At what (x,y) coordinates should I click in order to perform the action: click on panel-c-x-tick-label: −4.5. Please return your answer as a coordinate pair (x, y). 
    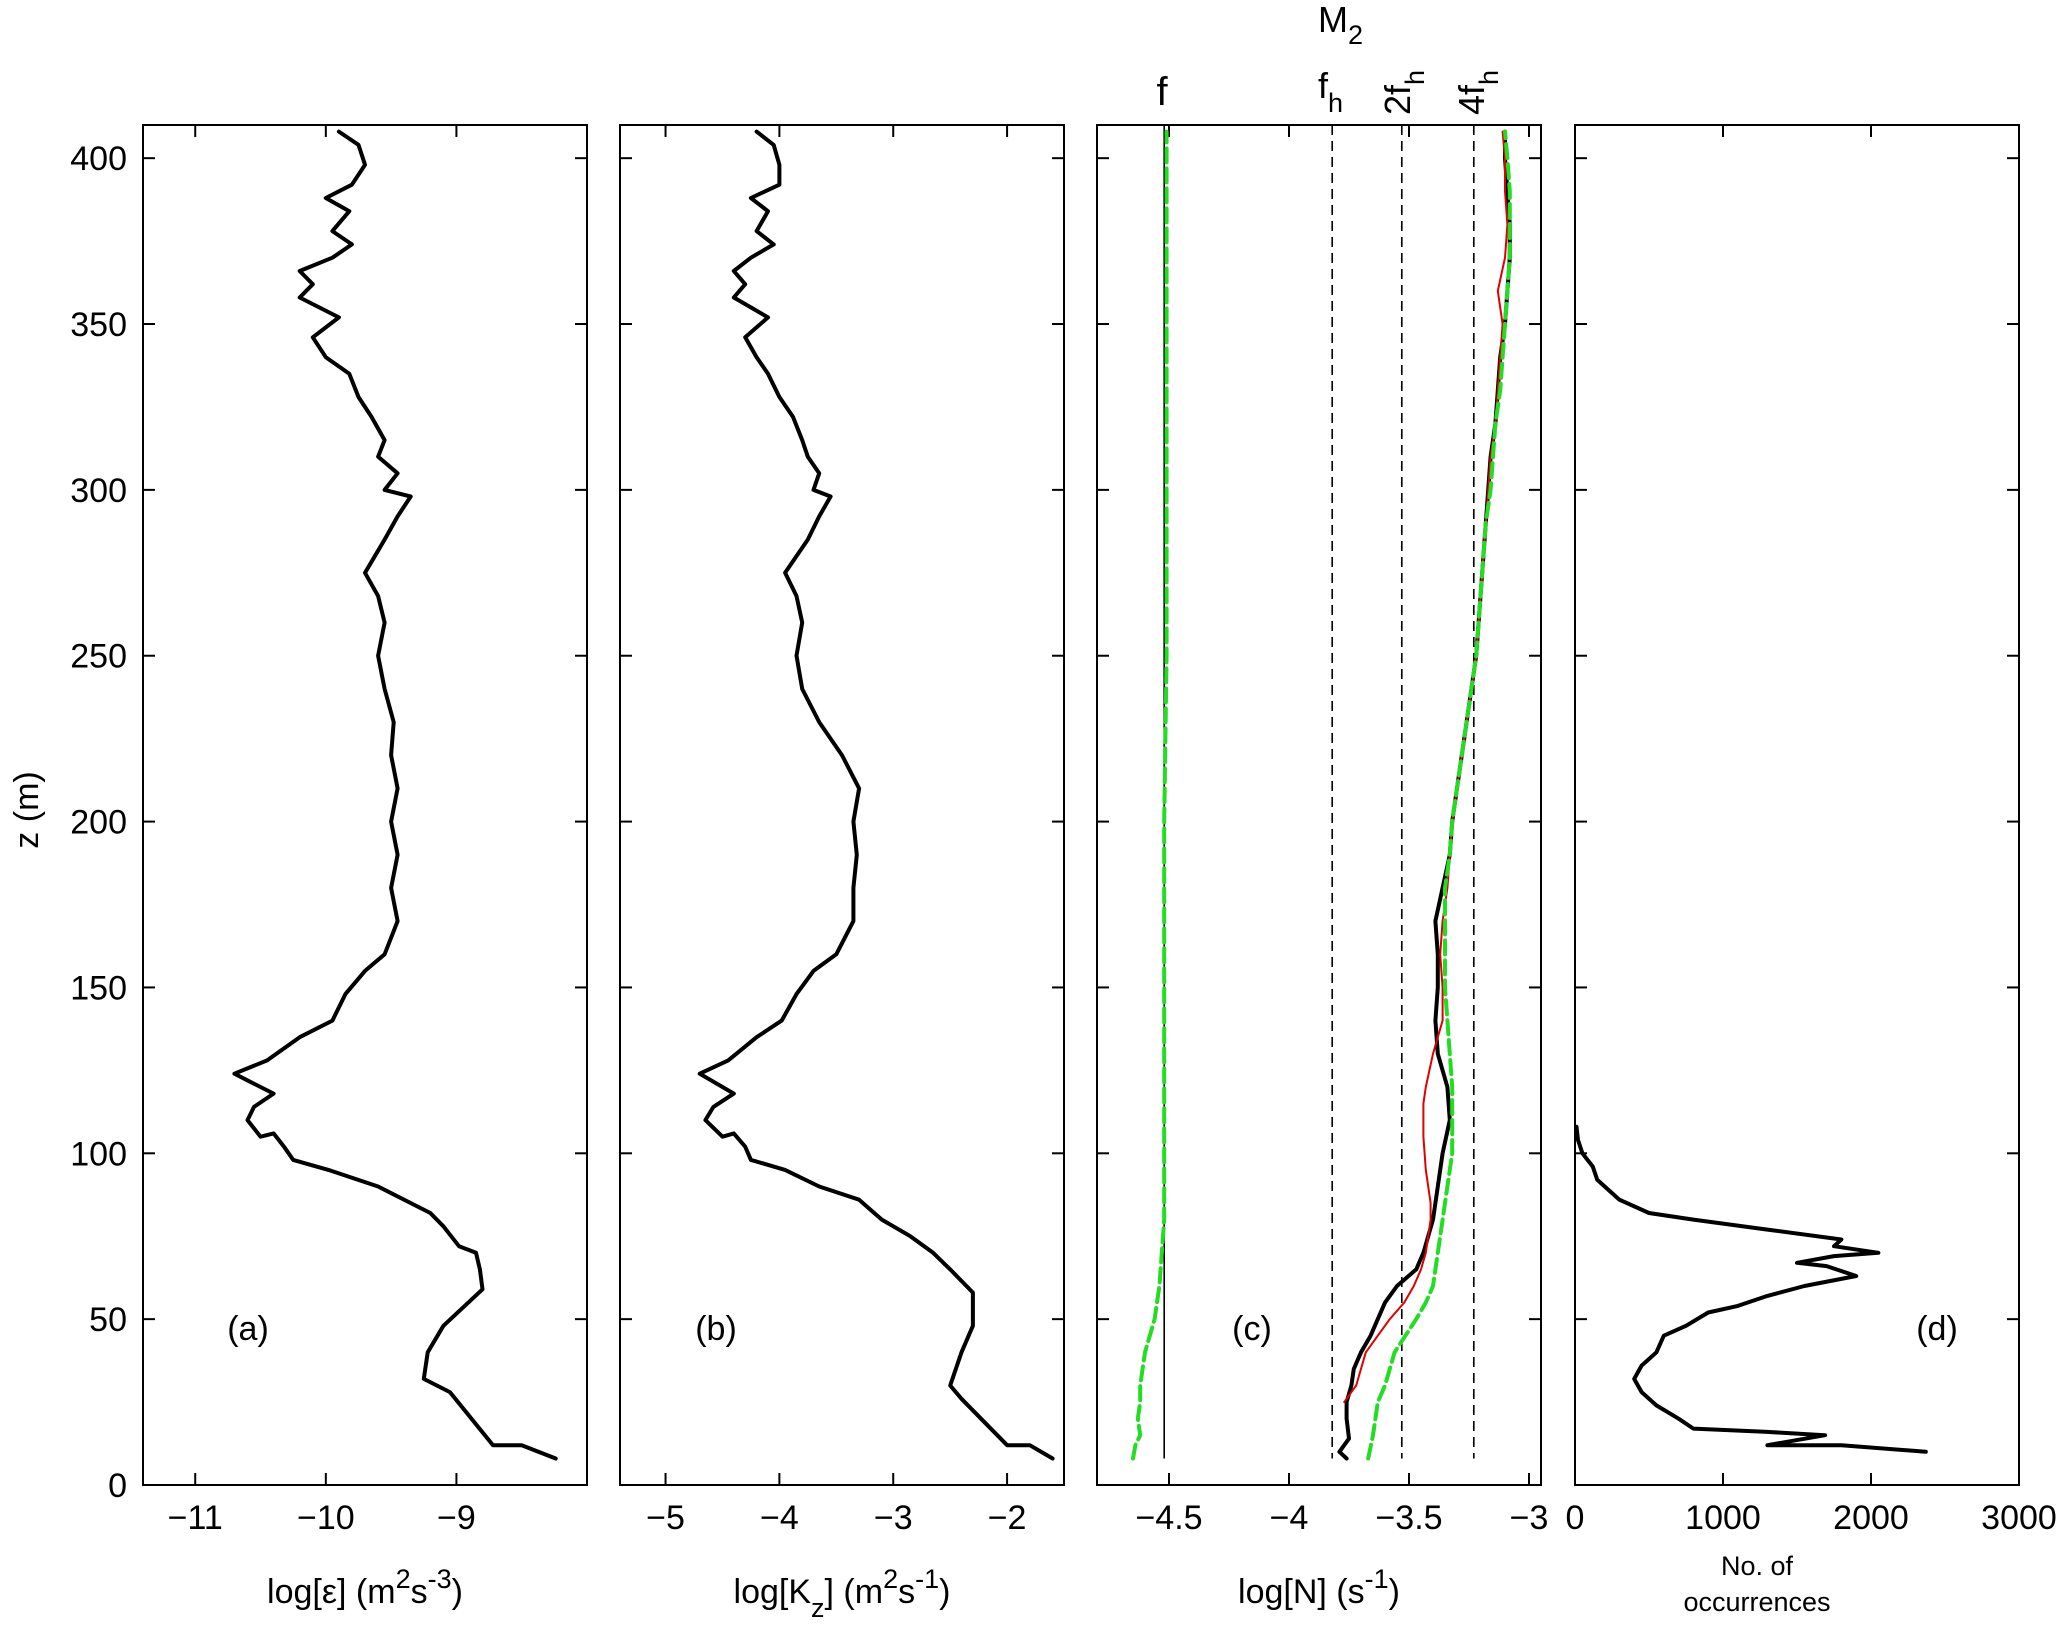
    Looking at the image, I should click on (1168, 1518).